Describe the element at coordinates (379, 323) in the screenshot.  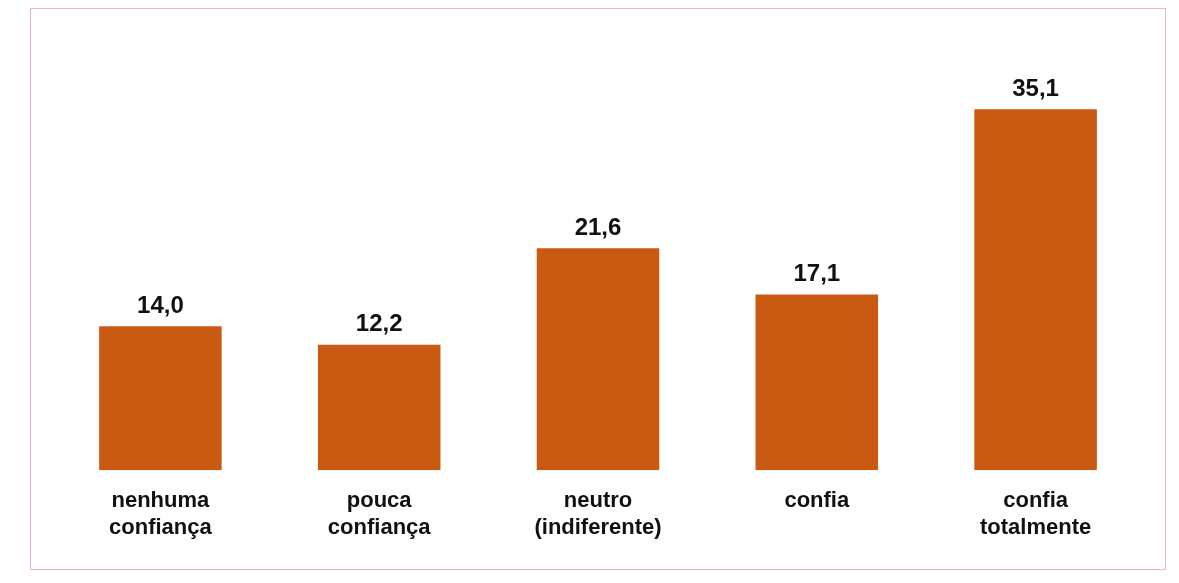
I see `data-label: 12,2` at that location.